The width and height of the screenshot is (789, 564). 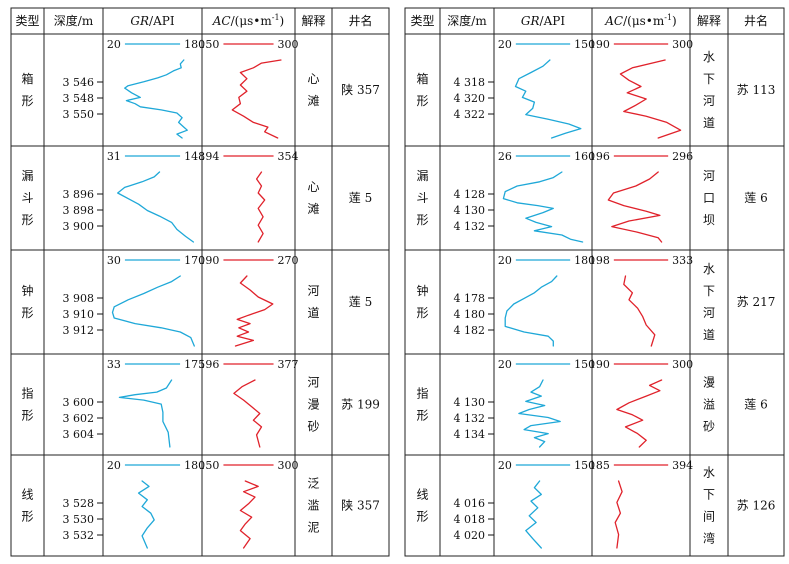 What do you see at coordinates (709, 538) in the screenshot?
I see `interpretation-char: 湾` at bounding box center [709, 538].